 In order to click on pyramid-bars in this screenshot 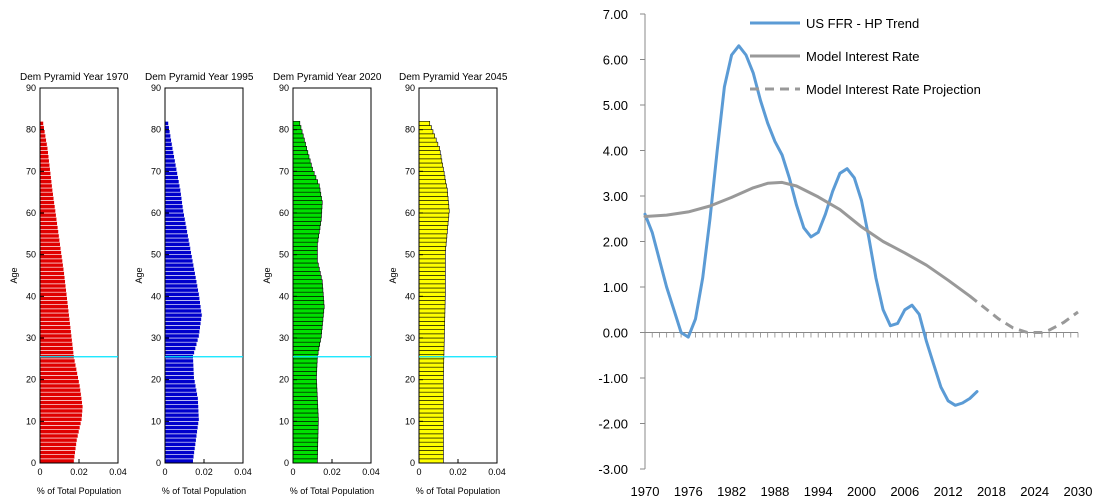, I will do `click(434, 292)`.